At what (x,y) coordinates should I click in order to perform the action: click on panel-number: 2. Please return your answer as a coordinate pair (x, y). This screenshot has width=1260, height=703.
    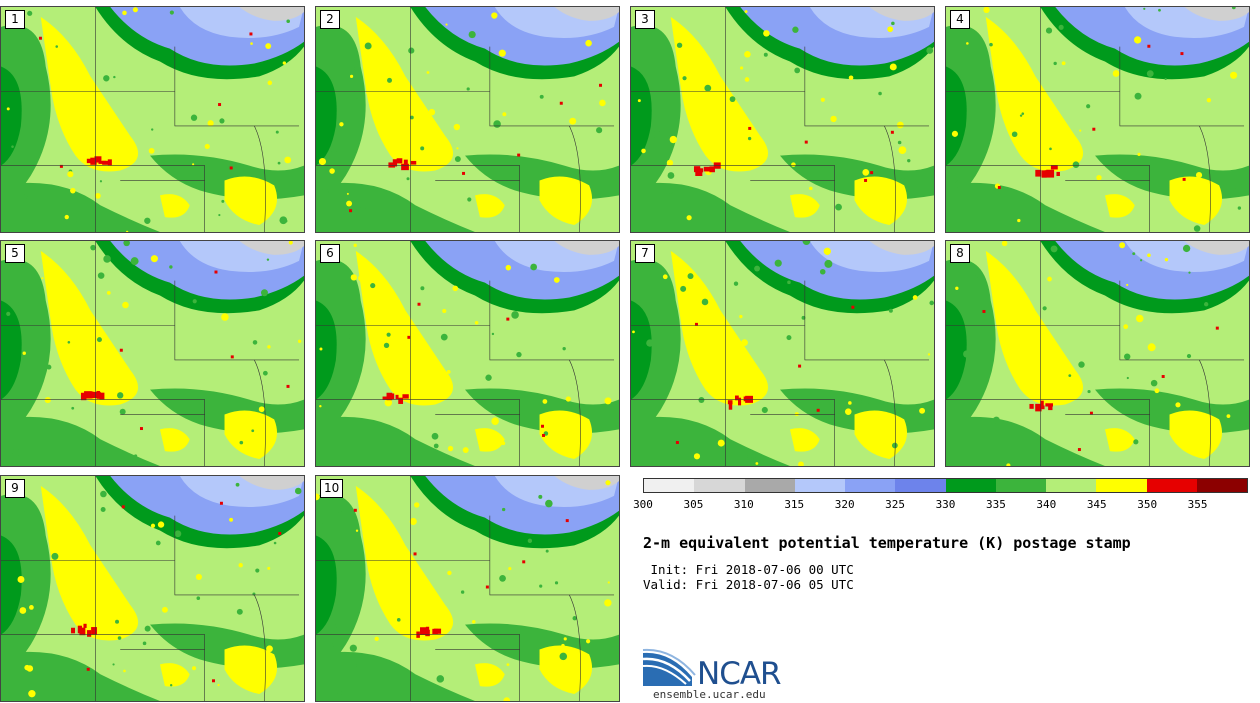
    Looking at the image, I should click on (330, 19).